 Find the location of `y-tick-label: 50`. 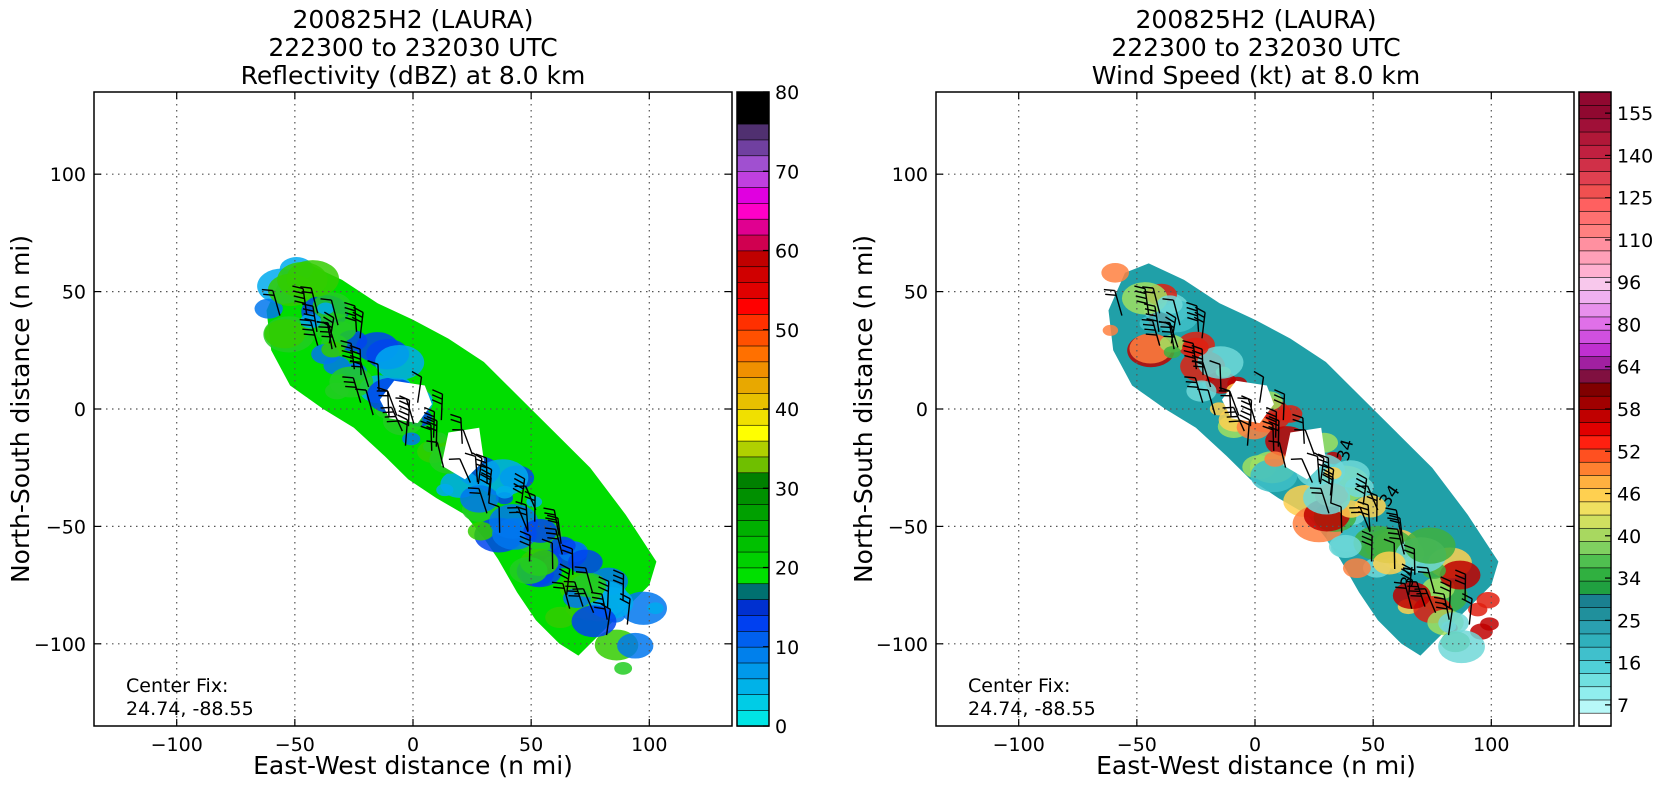

y-tick-label: 50 is located at coordinates (74, 293).